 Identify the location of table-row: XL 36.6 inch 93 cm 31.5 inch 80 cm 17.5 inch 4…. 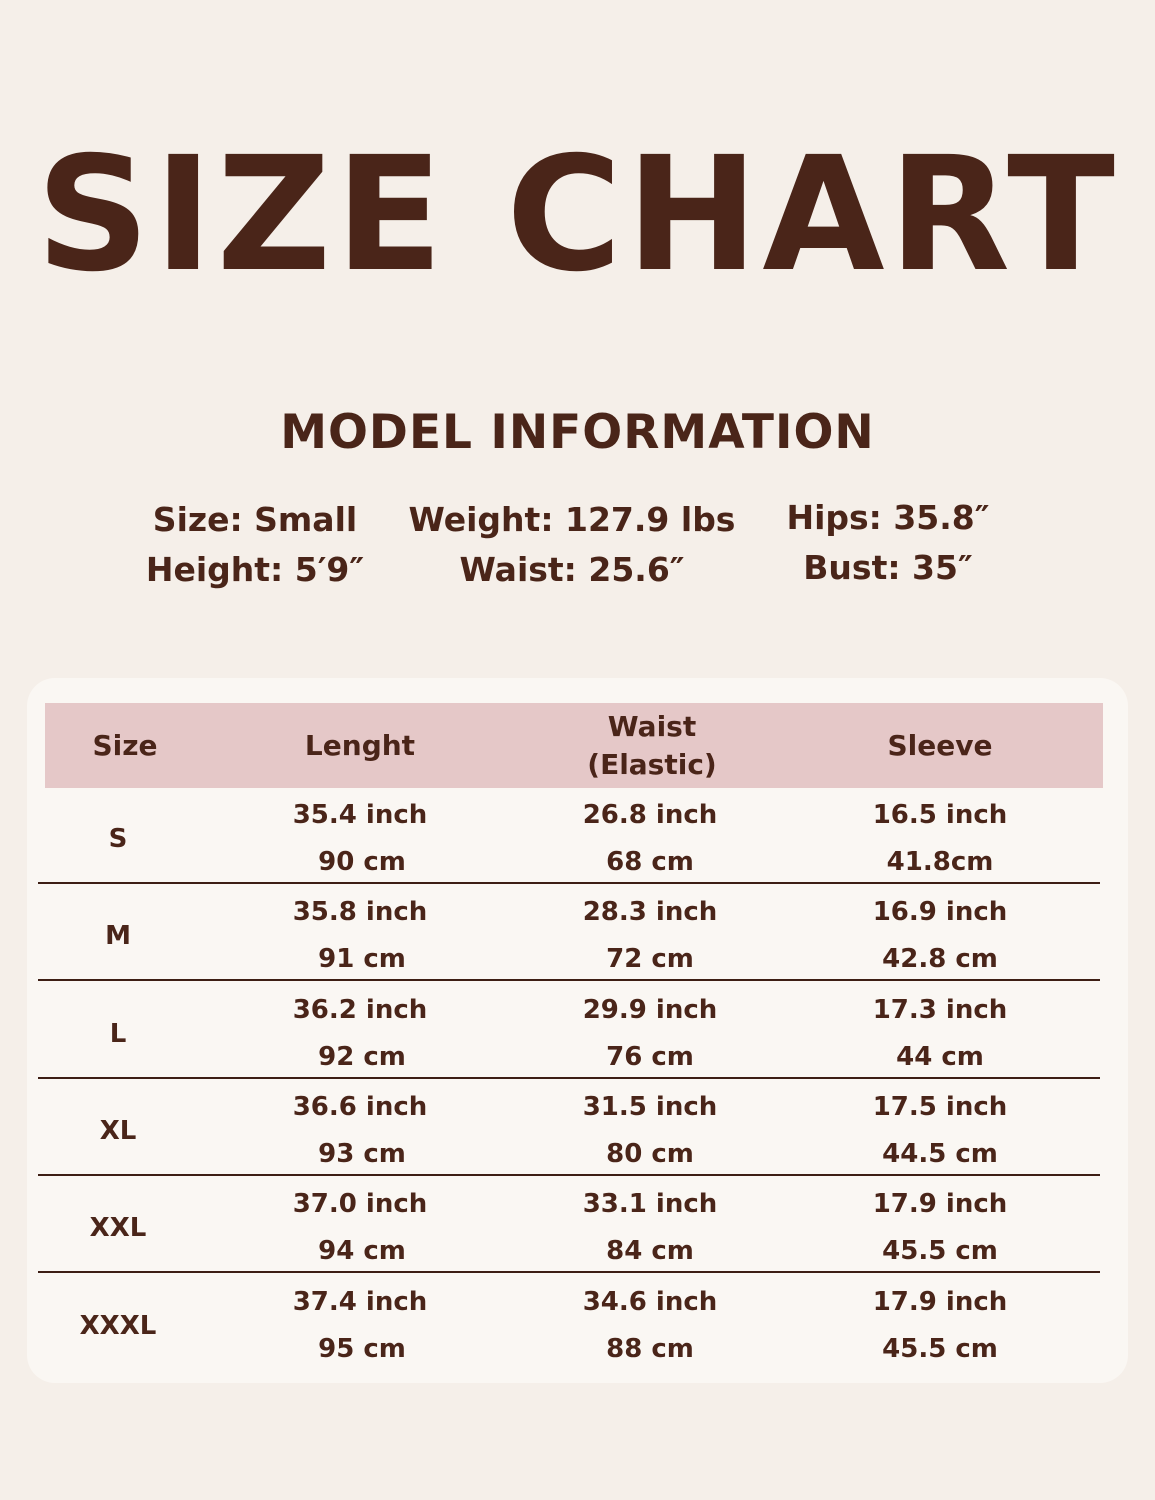
(577, 1128).